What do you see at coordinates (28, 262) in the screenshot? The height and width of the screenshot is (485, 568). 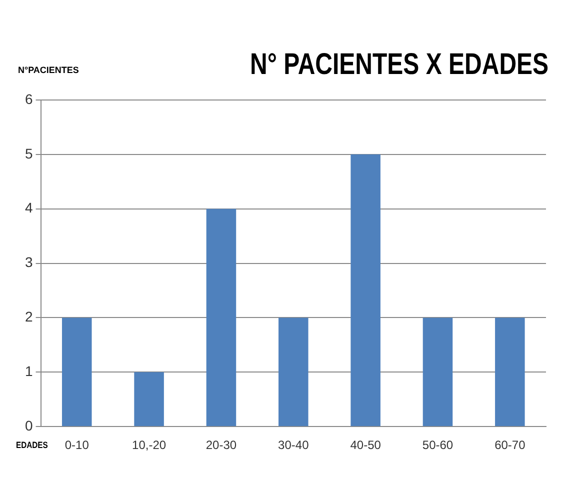 I see `y-tick-label: 3` at bounding box center [28, 262].